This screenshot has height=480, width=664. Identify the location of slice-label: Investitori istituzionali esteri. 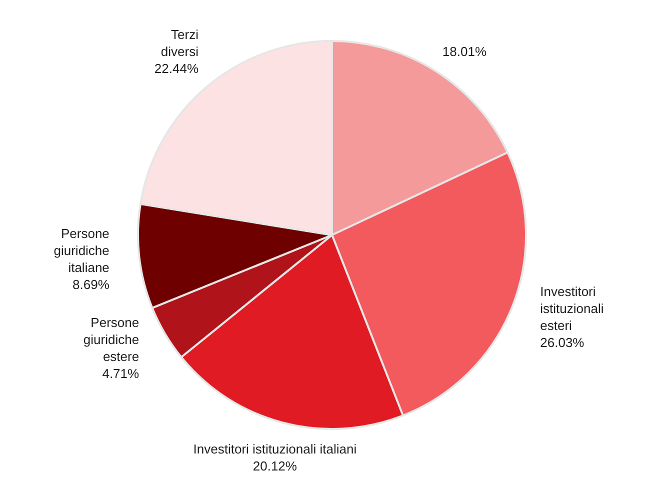
(572, 308).